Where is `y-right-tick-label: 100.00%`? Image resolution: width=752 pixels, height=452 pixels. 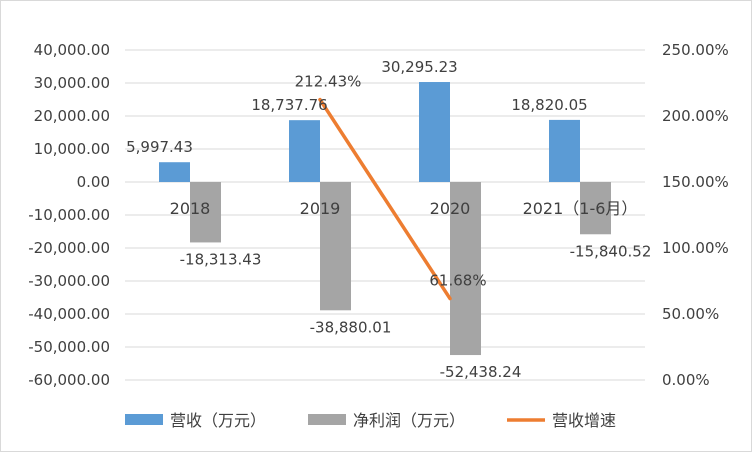
y-right-tick-label: 100.00% is located at coordinates (695, 248).